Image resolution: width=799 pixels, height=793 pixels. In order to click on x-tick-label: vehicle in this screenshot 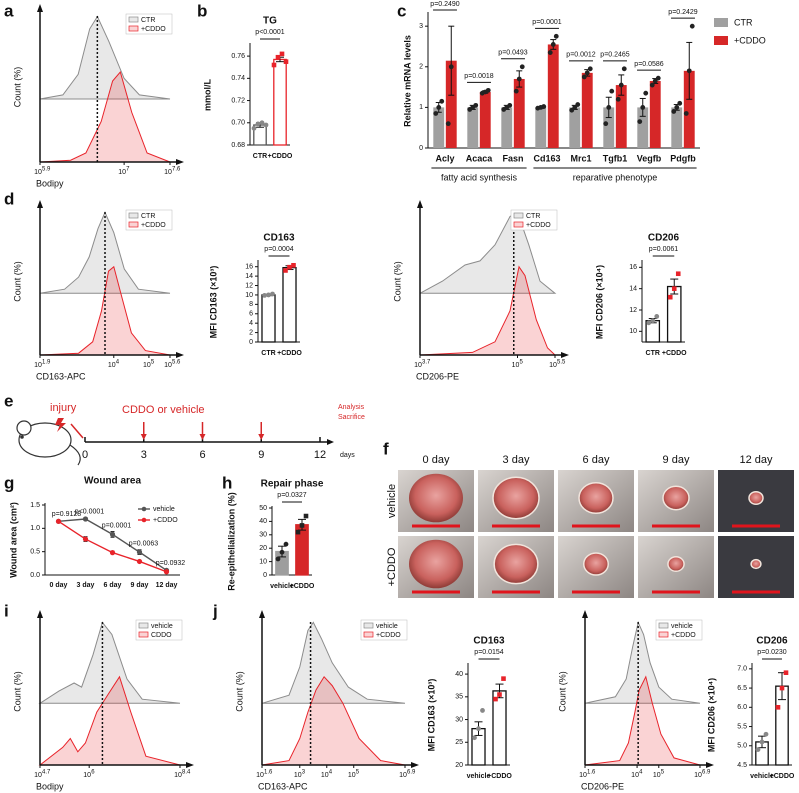, I will do `click(762, 776)`.